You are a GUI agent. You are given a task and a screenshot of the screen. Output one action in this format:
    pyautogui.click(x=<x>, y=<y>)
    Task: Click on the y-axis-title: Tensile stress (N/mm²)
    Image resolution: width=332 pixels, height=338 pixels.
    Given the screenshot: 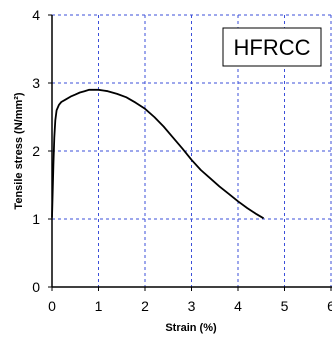 What is the action you would take?
    pyautogui.click(x=19, y=151)
    